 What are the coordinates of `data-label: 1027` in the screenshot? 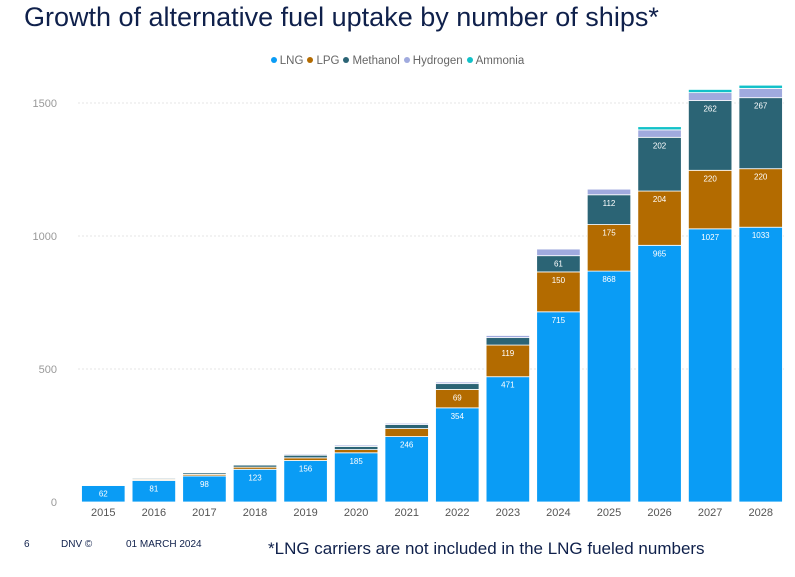 It's located at (710, 237).